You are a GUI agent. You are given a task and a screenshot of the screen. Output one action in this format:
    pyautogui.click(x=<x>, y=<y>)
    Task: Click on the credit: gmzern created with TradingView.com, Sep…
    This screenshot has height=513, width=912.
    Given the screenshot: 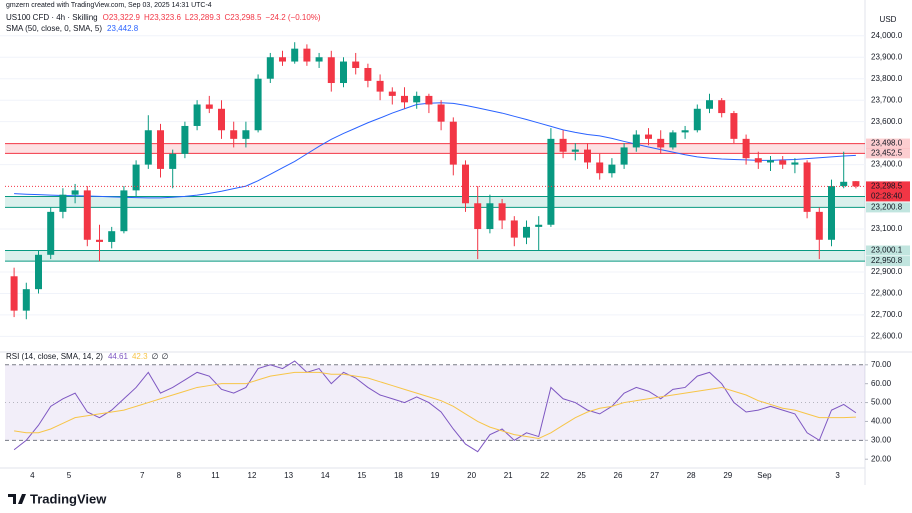 What is the action you would take?
    pyautogui.click(x=109, y=5)
    